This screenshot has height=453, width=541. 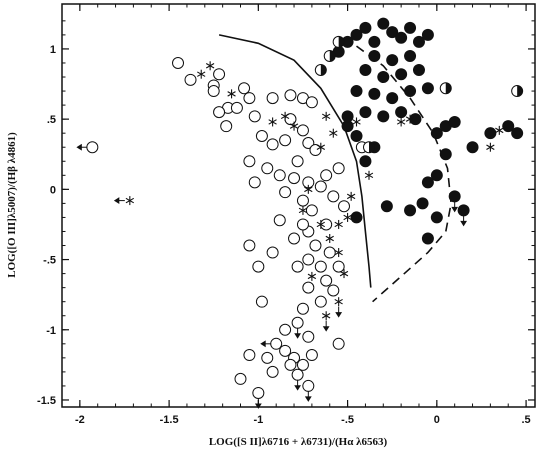 I want to click on x-tick-label: -.5, so click(x=347, y=420).